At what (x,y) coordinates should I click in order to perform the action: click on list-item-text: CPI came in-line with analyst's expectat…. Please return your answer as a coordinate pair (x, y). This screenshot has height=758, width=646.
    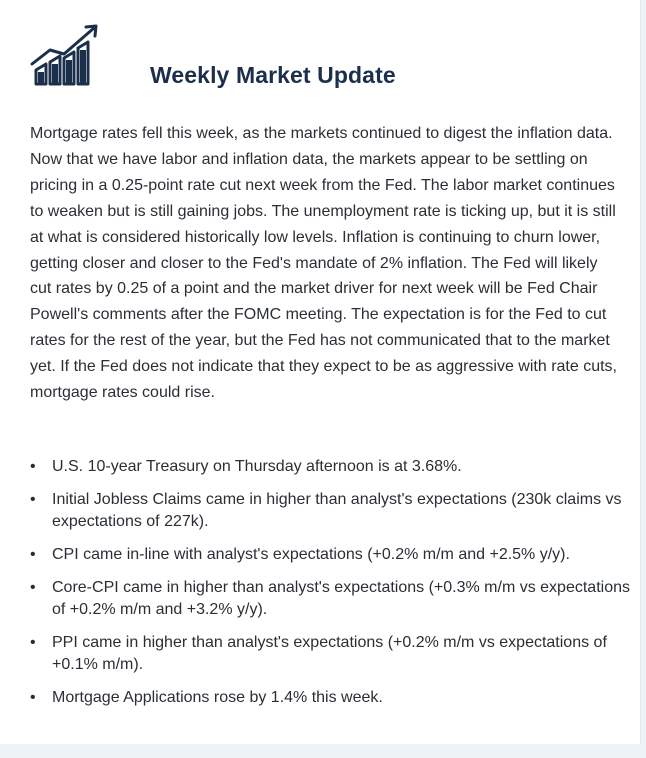
    Looking at the image, I should click on (311, 554).